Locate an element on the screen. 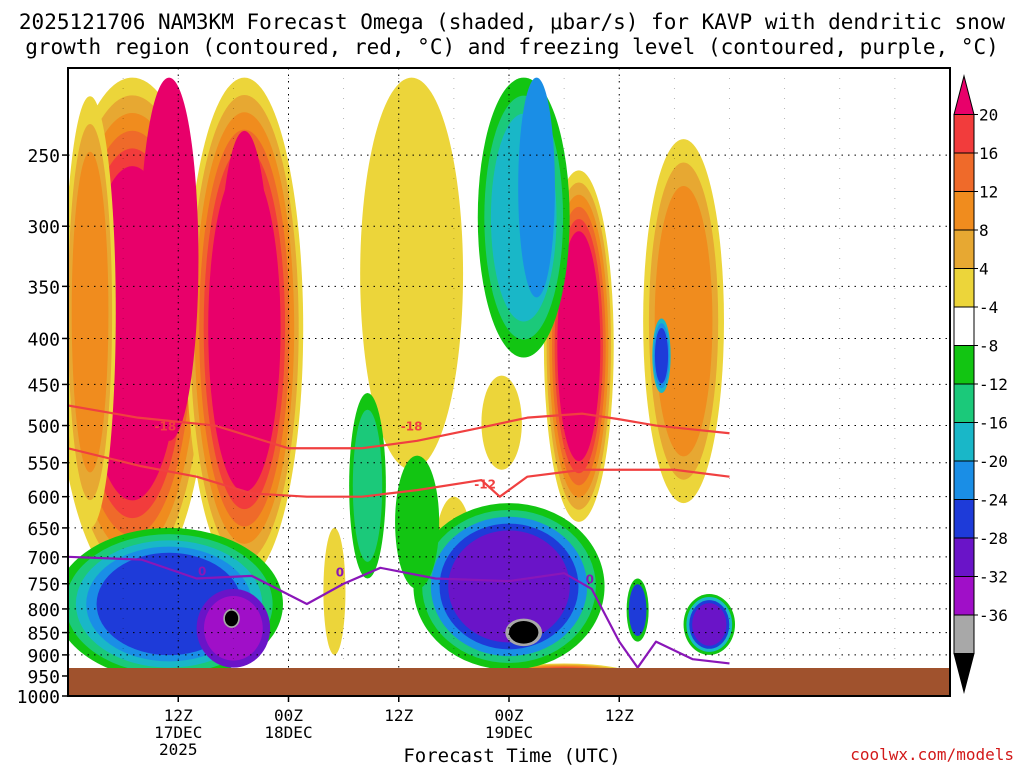 The height and width of the screenshot is (768, 1024). descent-mid-b-level is located at coordinates (417, 522).